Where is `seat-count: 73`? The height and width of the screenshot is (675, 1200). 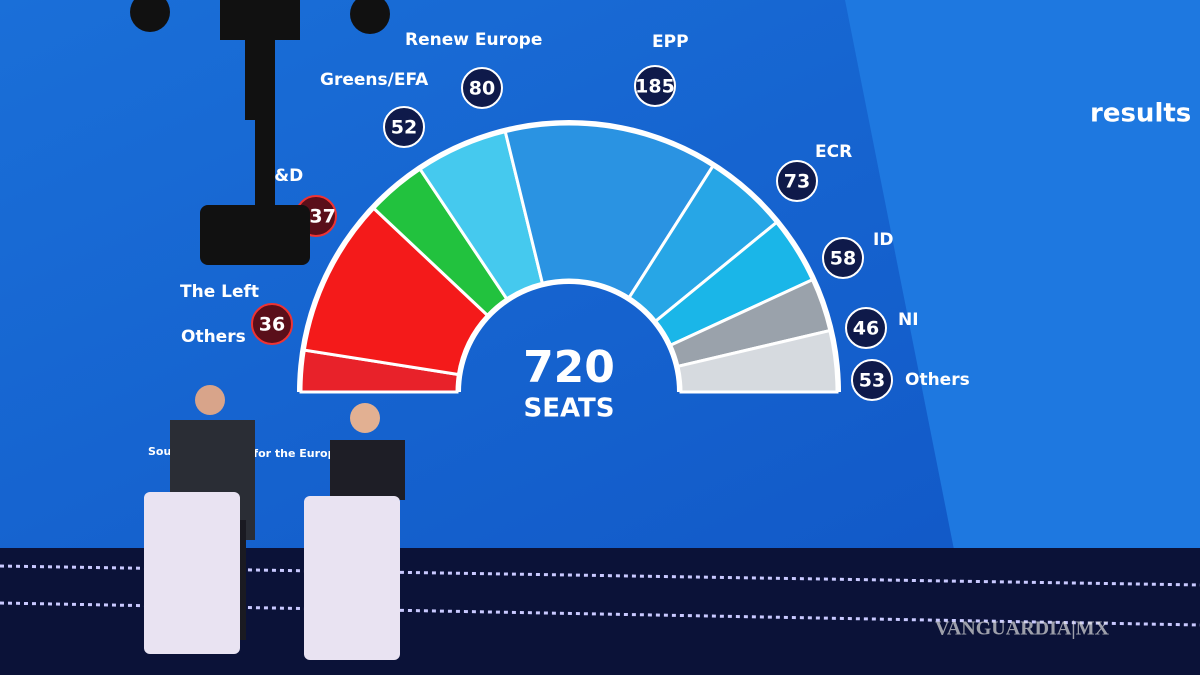 seat-count: 73 is located at coordinates (797, 182).